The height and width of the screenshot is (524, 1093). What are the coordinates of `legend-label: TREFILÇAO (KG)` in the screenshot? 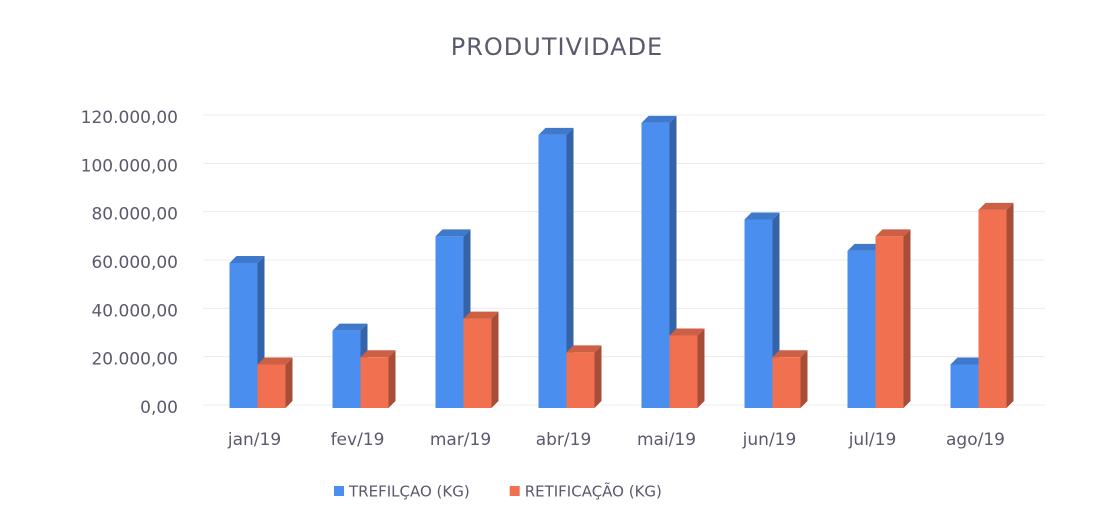 It's located at (409, 492).